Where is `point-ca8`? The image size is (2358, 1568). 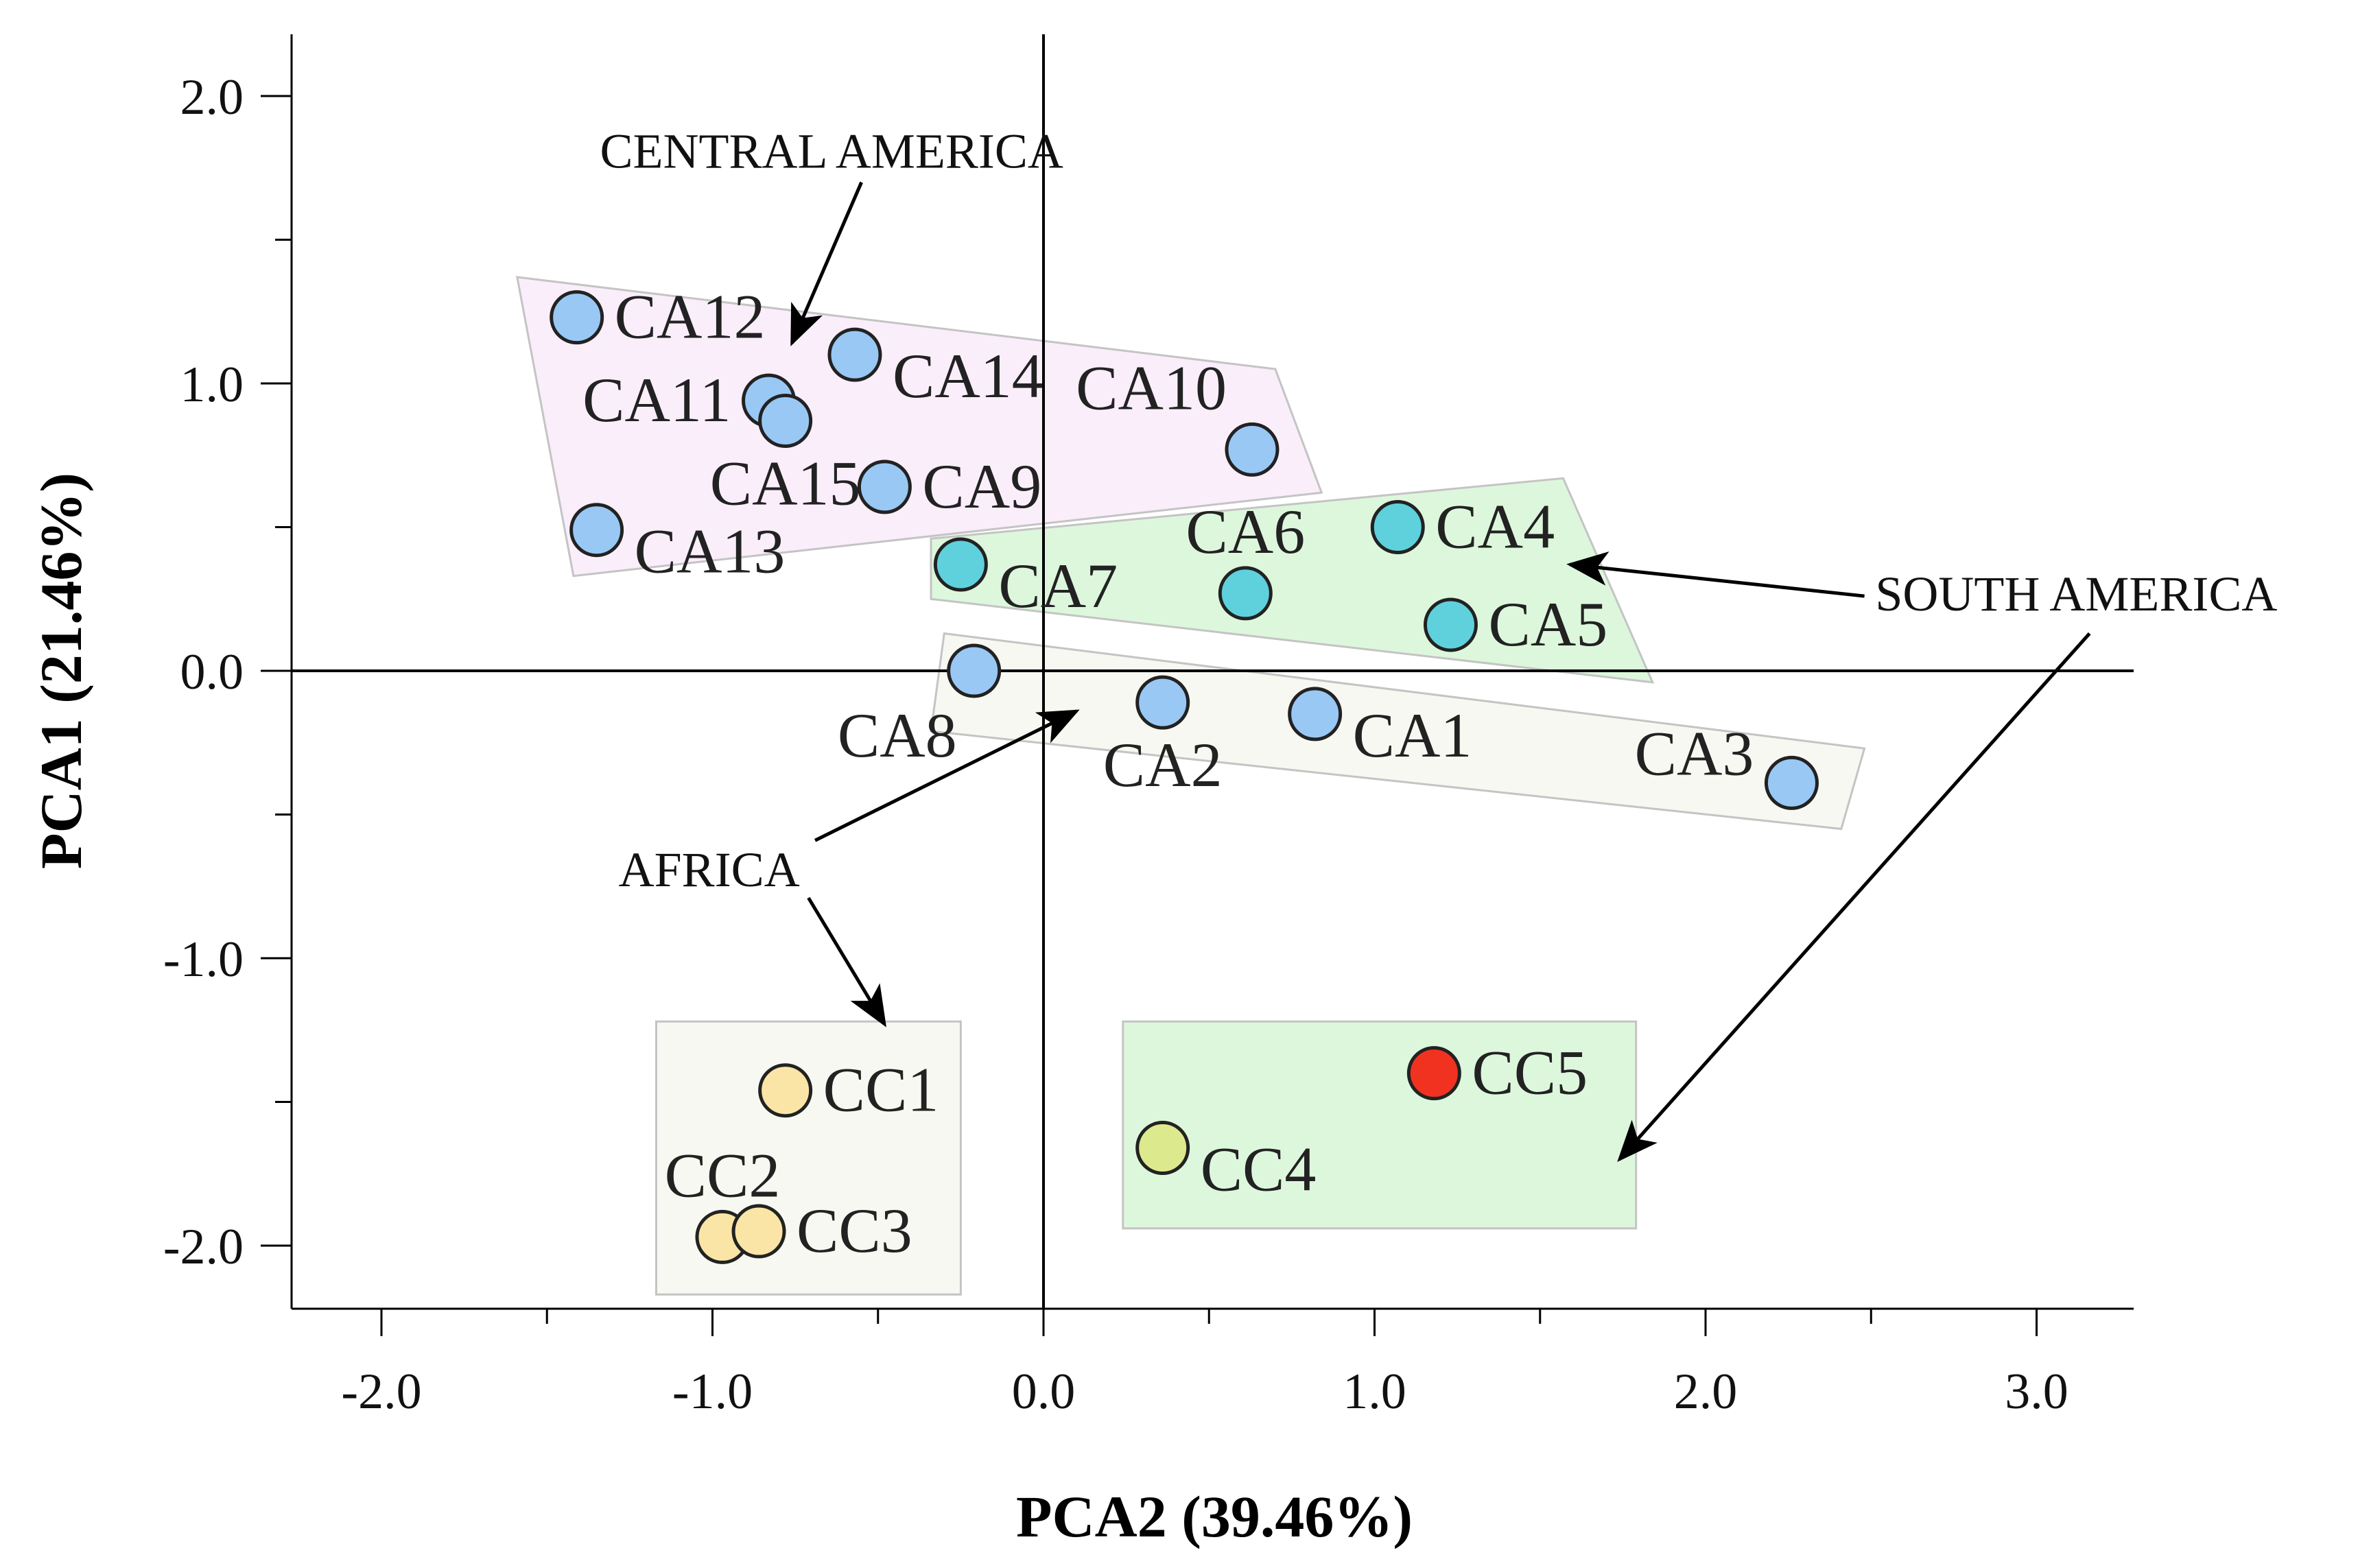 point-ca8 is located at coordinates (974, 671).